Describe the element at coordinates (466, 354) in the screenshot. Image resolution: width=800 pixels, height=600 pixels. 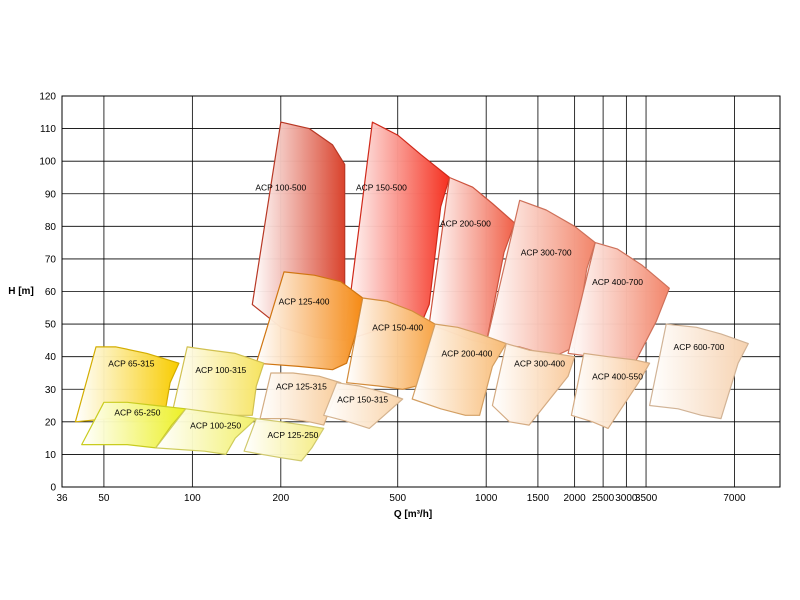
I see `region-label: ACP 200-400` at that location.